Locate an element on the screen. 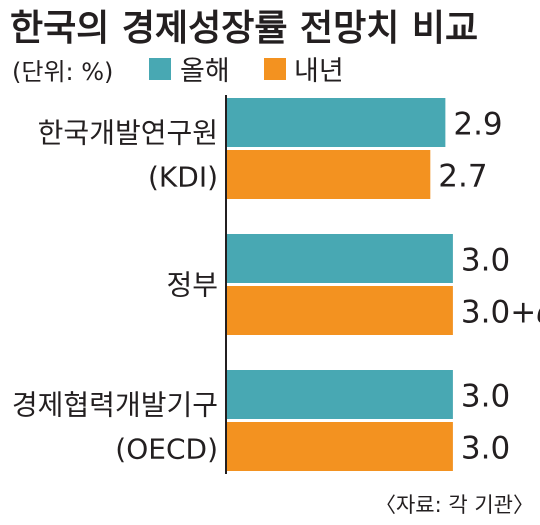 Image resolution: width=540 pixels, height=525 pixels. value-label-this-year-1: 3.0 is located at coordinates (485, 261).